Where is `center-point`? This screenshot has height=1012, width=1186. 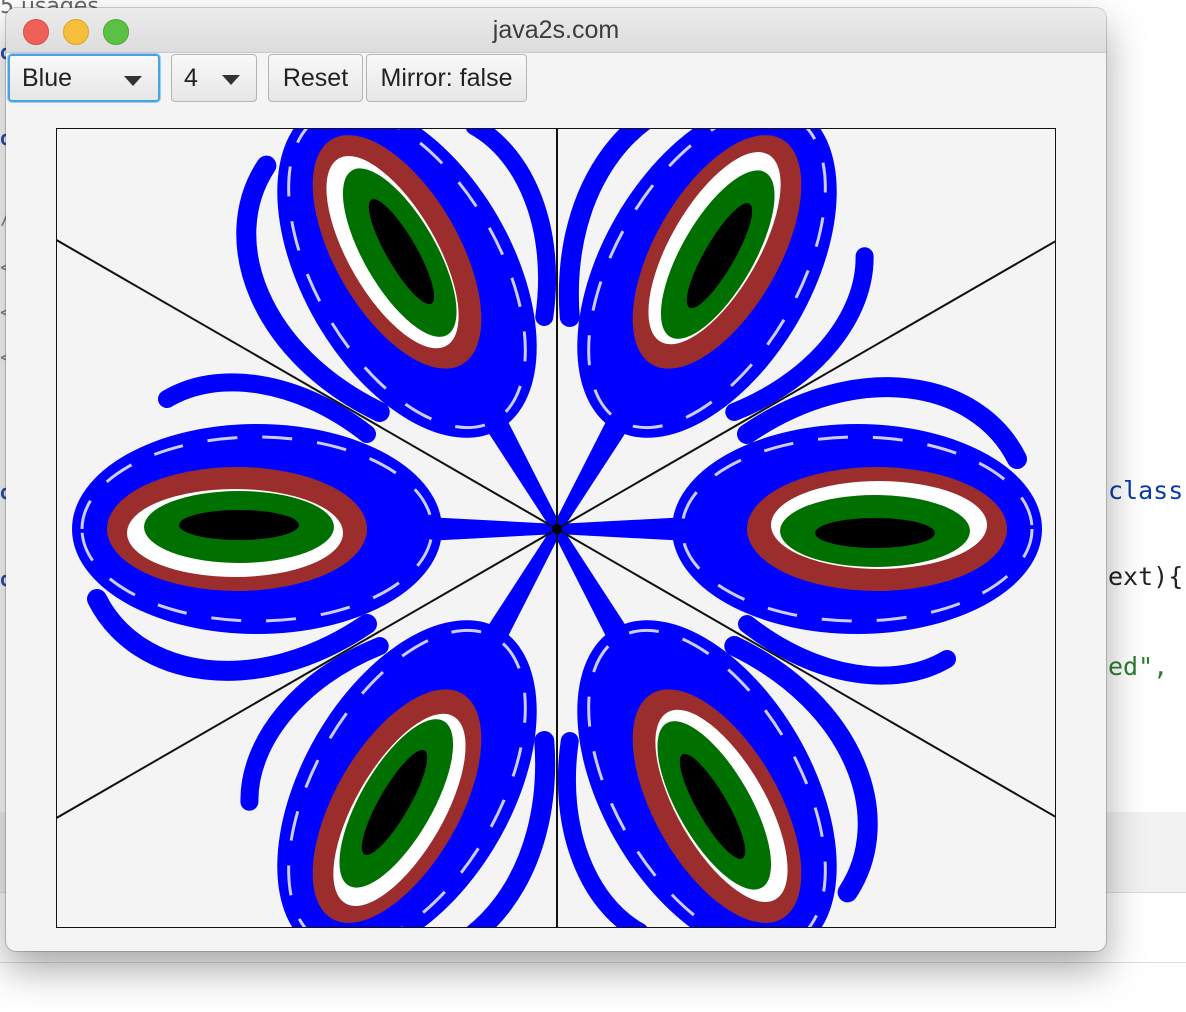 center-point is located at coordinates (557, 529).